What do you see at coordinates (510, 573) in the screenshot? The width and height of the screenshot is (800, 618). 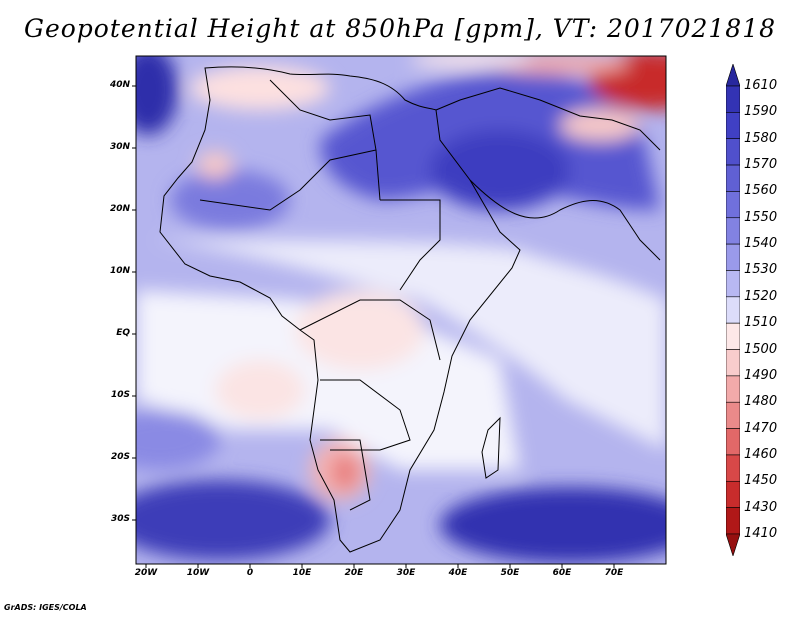 I see `lon-label: 50E` at bounding box center [510, 573].